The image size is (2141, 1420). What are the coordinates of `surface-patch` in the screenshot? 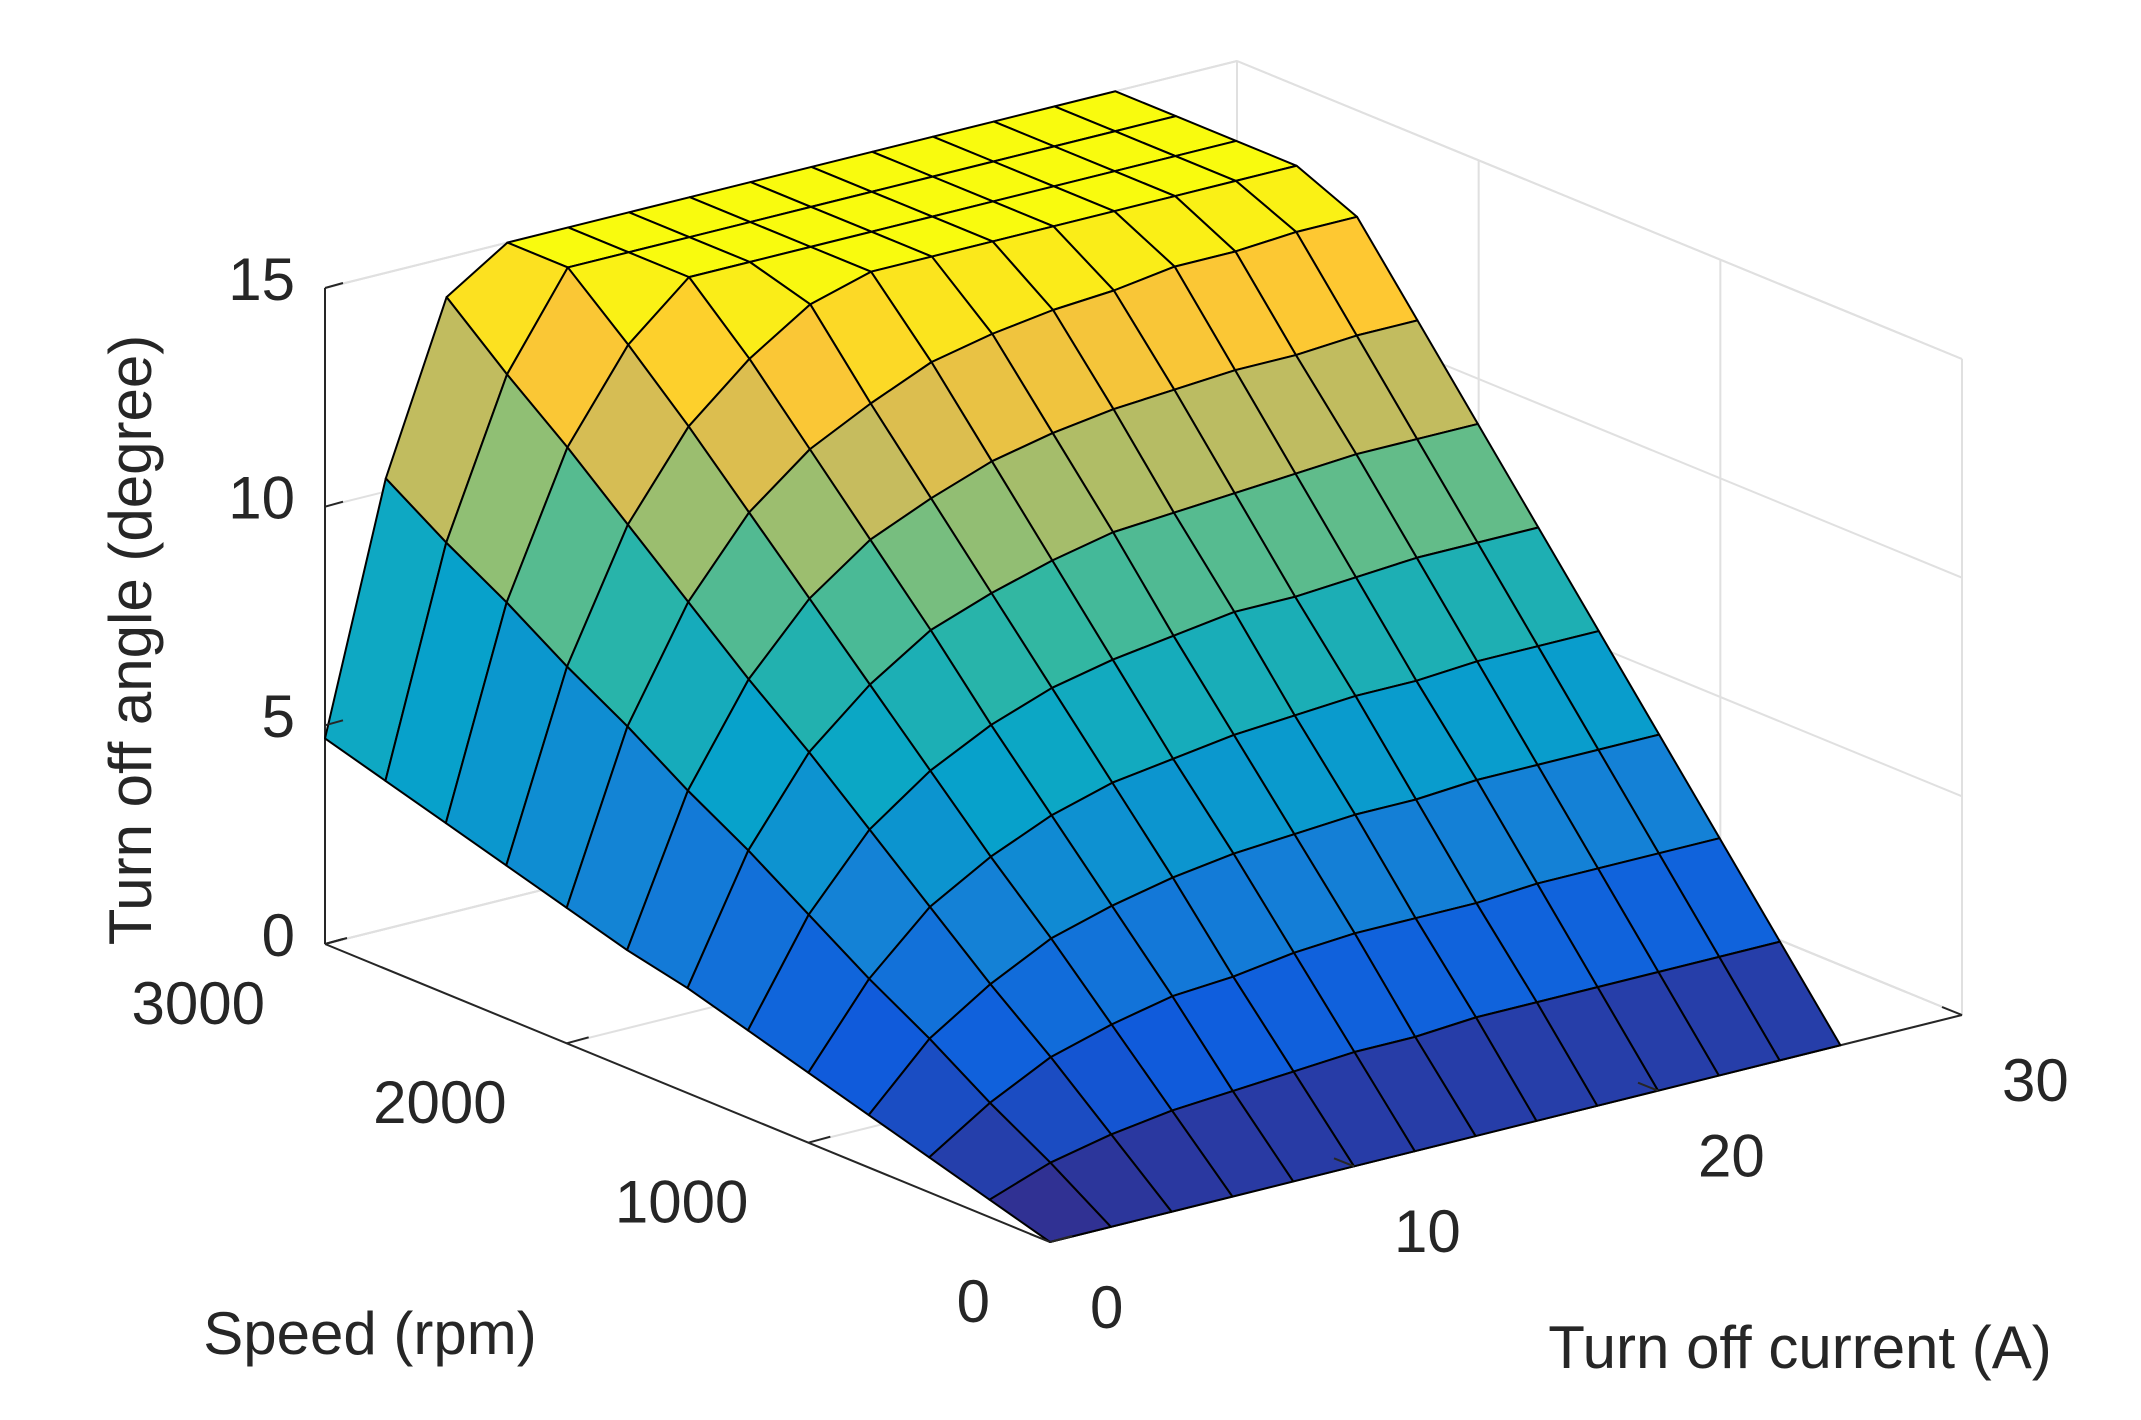 It's located at (1050, 1202).